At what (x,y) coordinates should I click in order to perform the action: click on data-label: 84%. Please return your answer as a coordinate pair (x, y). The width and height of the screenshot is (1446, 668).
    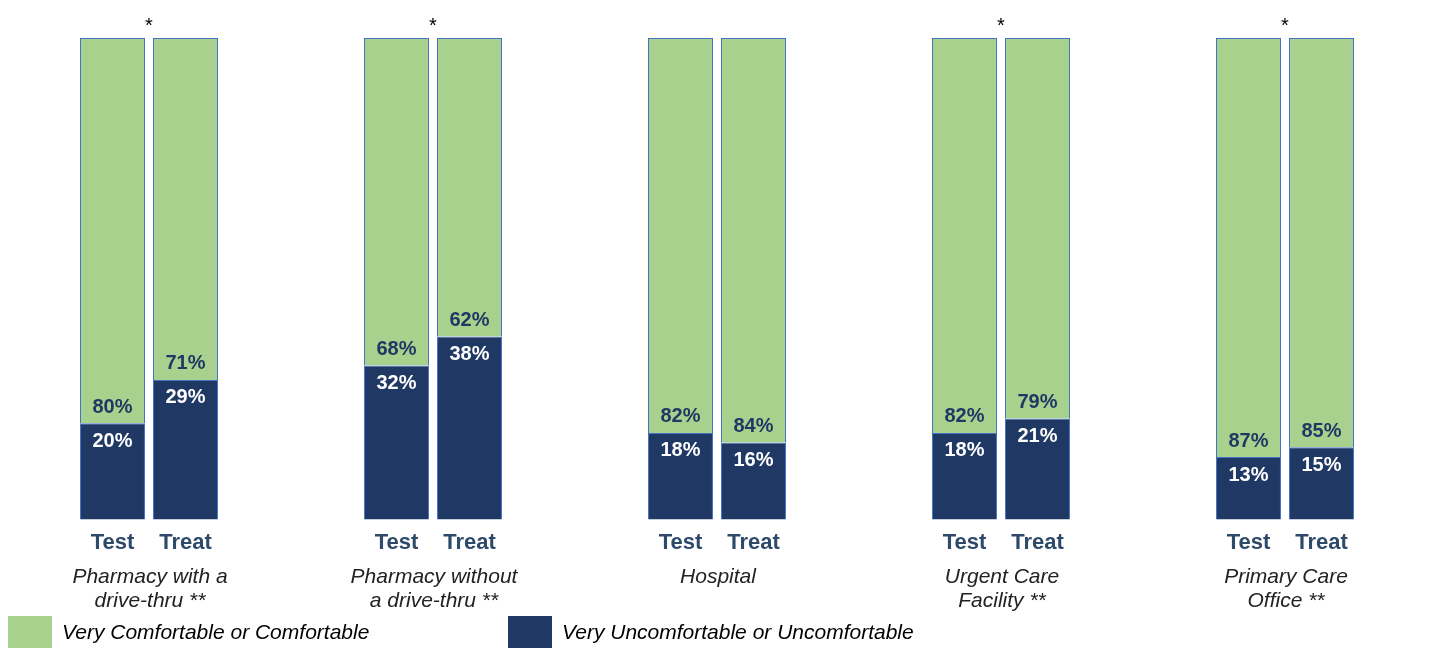
    Looking at the image, I should click on (753, 425).